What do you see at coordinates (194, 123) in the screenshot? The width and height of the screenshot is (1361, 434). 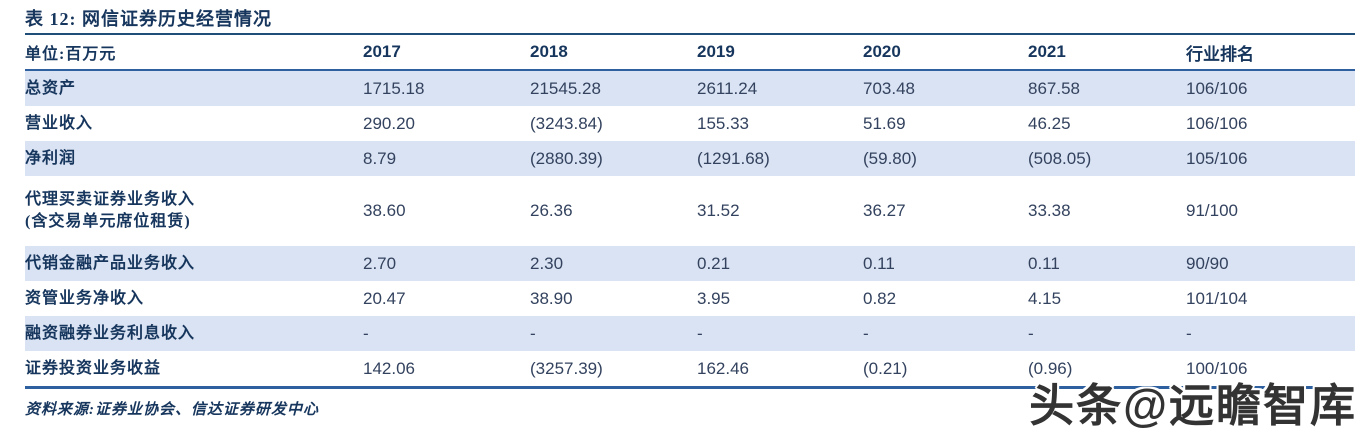 I see `row-label: 营业收入` at bounding box center [194, 123].